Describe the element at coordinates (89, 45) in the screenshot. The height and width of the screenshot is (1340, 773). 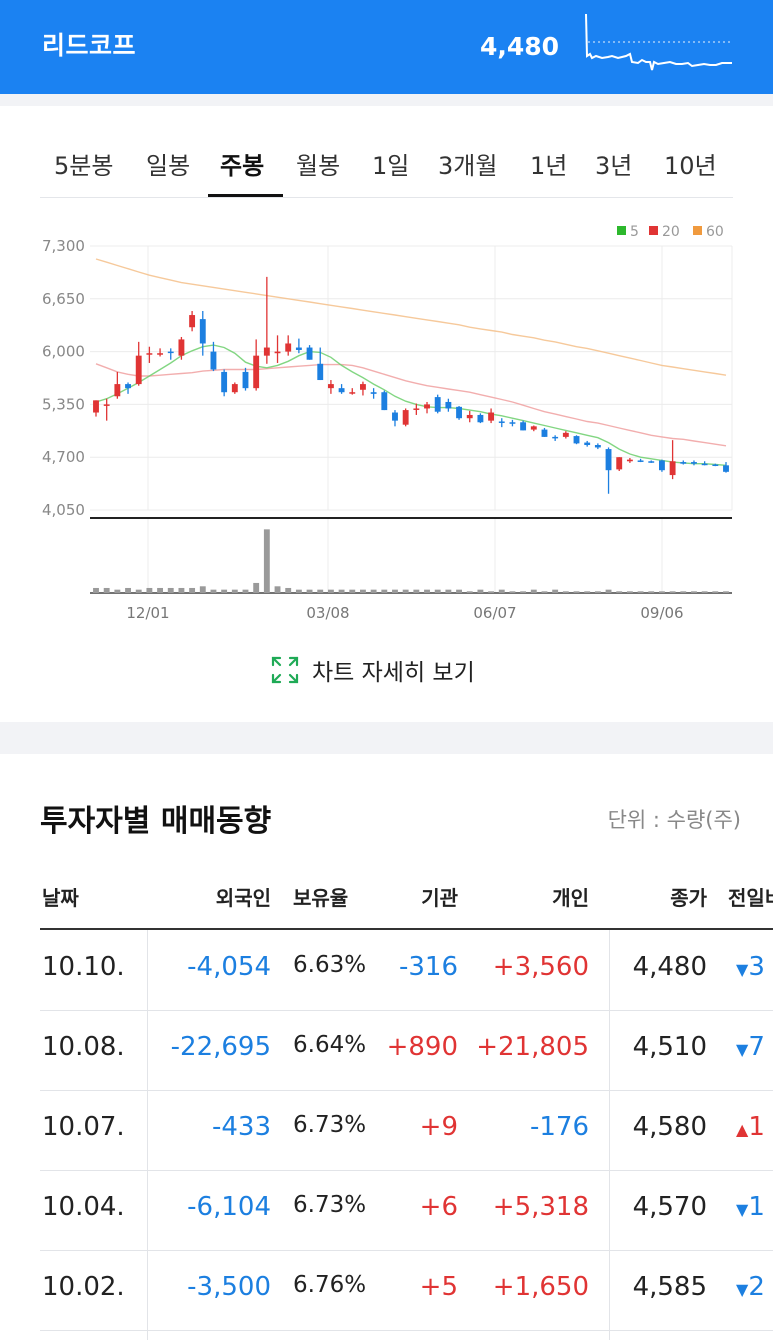
I see `stock-name: 리드코프` at that location.